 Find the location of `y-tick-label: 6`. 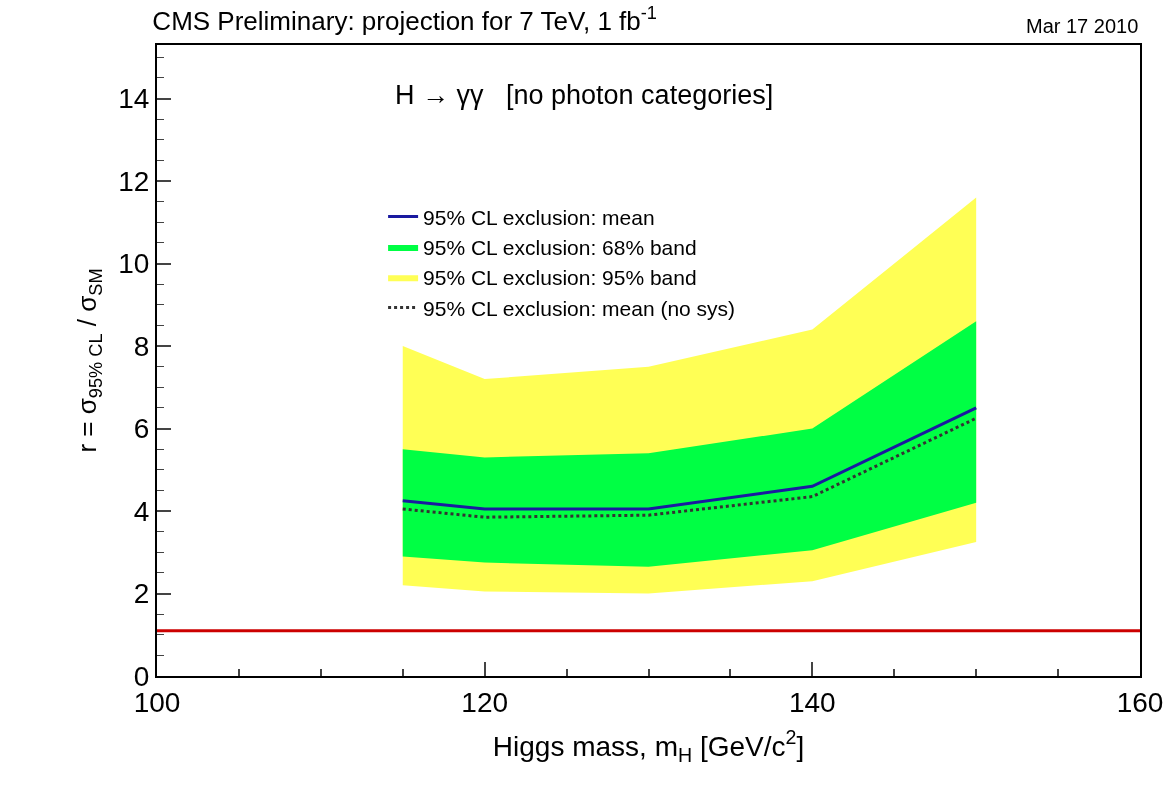

y-tick-label: 6 is located at coordinates (141, 429).